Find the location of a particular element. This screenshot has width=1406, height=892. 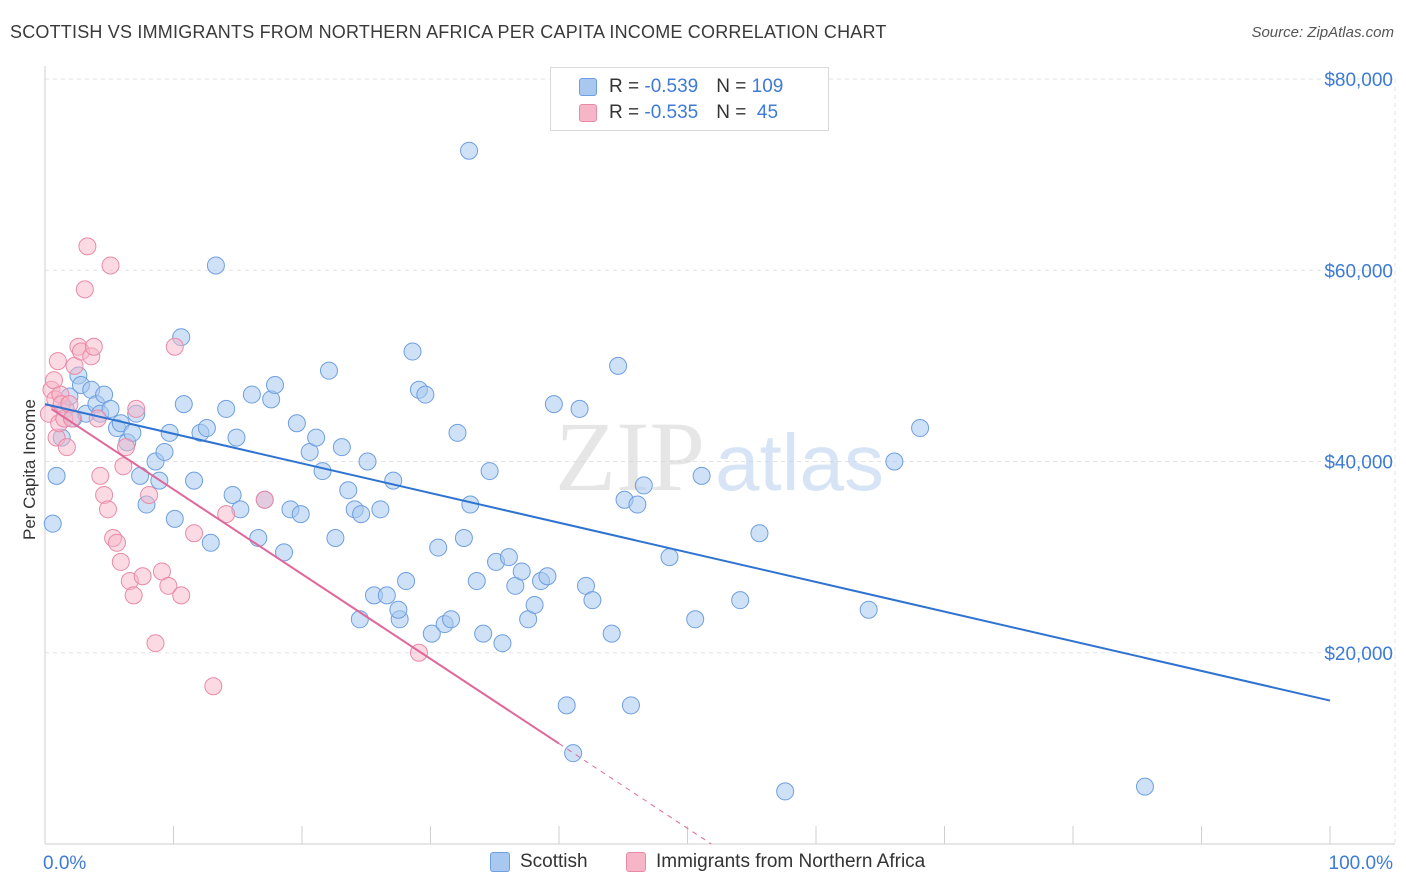

y-axis-label: Per Capita Income is located at coordinates (29, 469).